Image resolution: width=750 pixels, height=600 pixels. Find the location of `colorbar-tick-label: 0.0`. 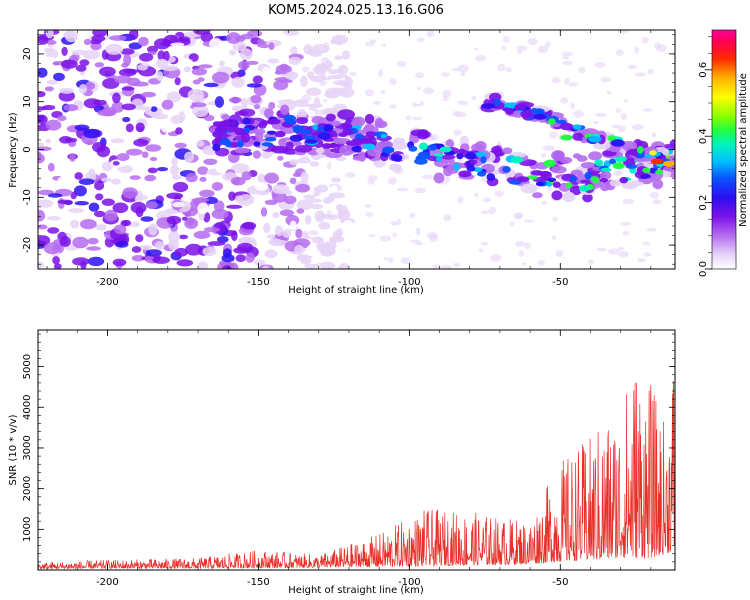

colorbar-tick-label: 0.0 is located at coordinates (703, 269).